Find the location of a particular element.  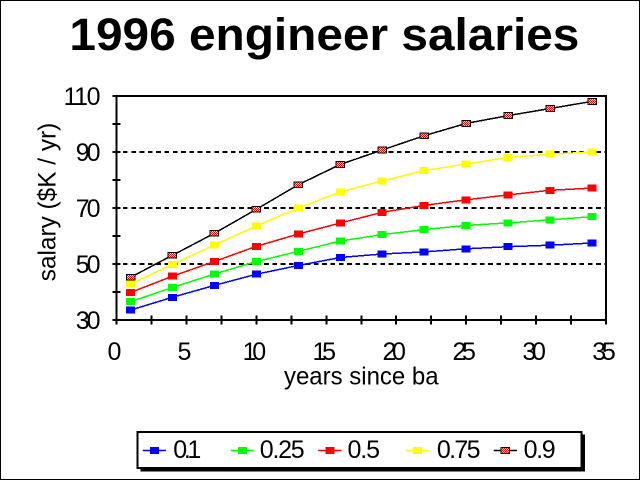

svg-text: 50 is located at coordinates (88, 265).